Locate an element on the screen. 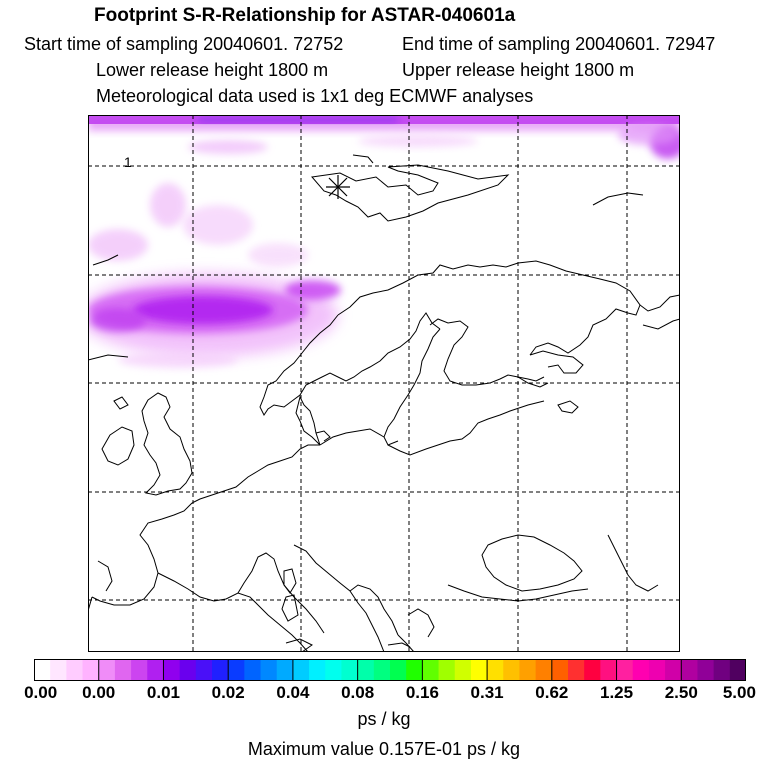  colorbar-tick-label: 2.50 is located at coordinates (681, 692).